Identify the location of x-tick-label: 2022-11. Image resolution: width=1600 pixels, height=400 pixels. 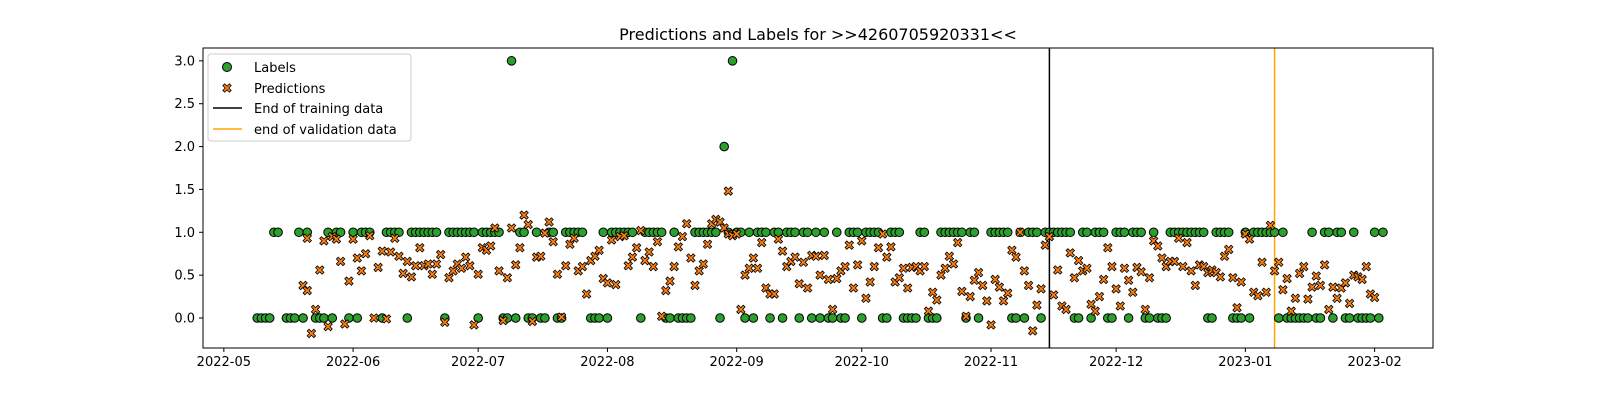
(991, 362).